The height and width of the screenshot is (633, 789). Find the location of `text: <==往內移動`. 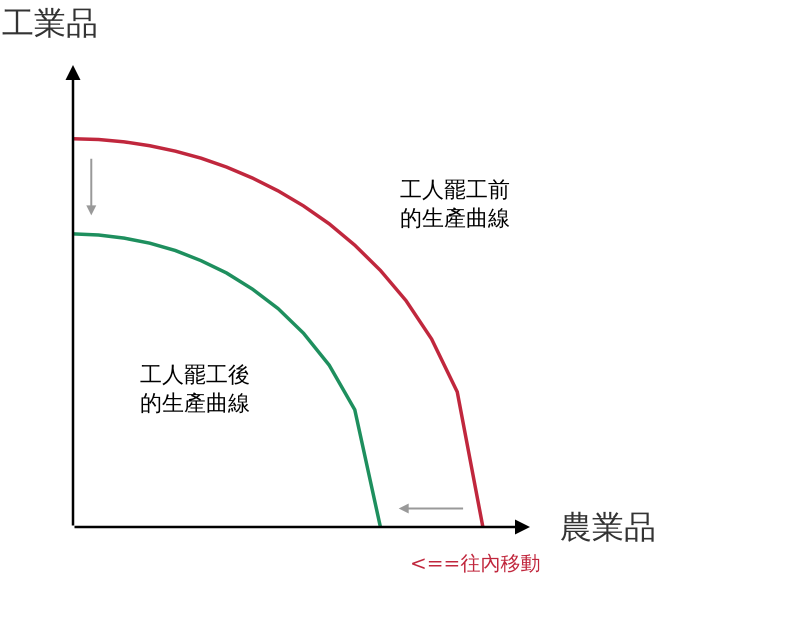

text: <==往內移動 is located at coordinates (475, 563).